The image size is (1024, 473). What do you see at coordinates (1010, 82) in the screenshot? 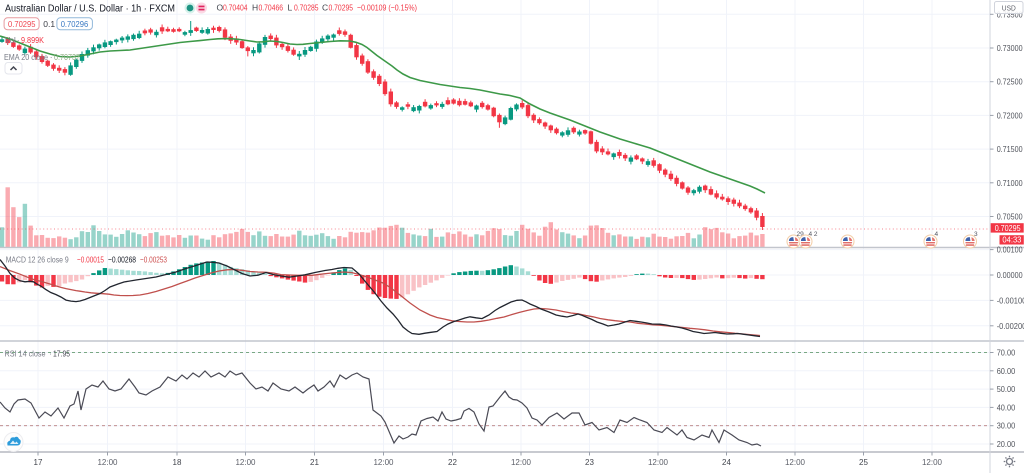
I see `svg-text: 0.72500` at bounding box center [1010, 82].